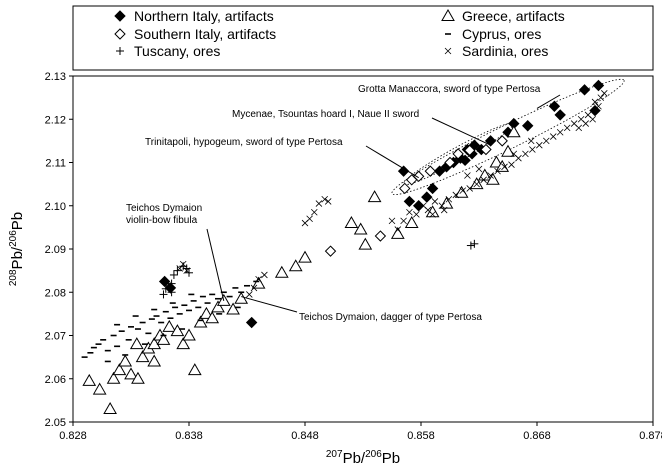 The width and height of the screenshot is (662, 476). Describe the element at coordinates (305, 436) in the screenshot. I see `x-tick-label: 0.848` at that location.